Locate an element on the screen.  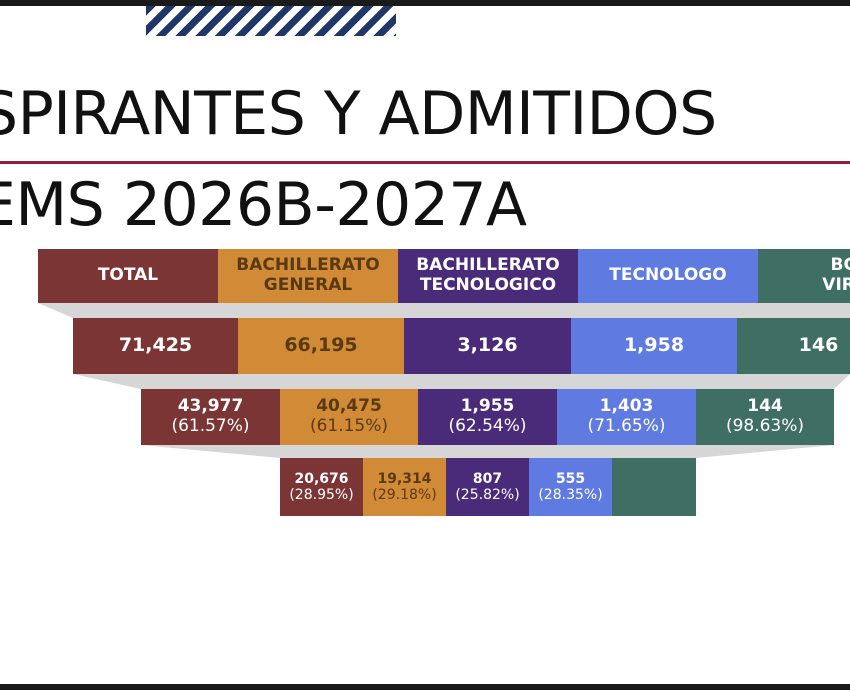
admitidos-cell-tecnologico: 1,955 (62.54%) is located at coordinates (487, 417).